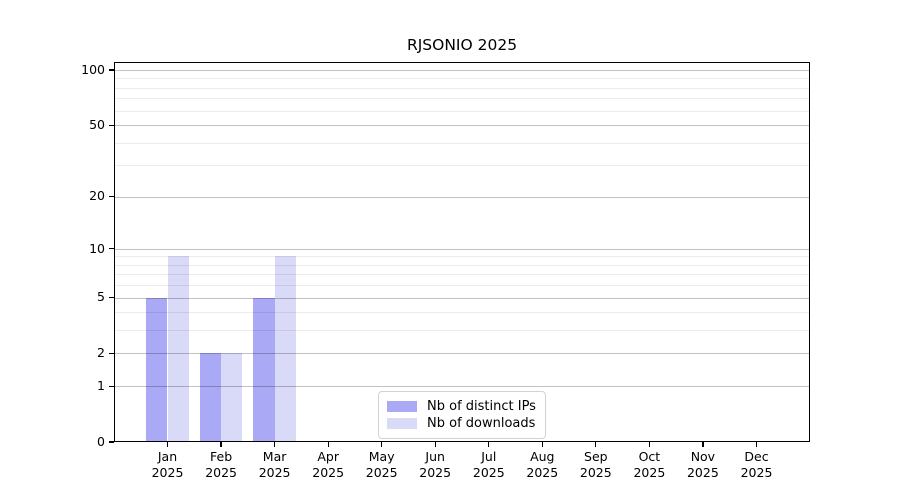 Image resolution: width=900 pixels, height=500 pixels. What do you see at coordinates (93, 69) in the screenshot?
I see `y-tick-label: 100` at bounding box center [93, 69].